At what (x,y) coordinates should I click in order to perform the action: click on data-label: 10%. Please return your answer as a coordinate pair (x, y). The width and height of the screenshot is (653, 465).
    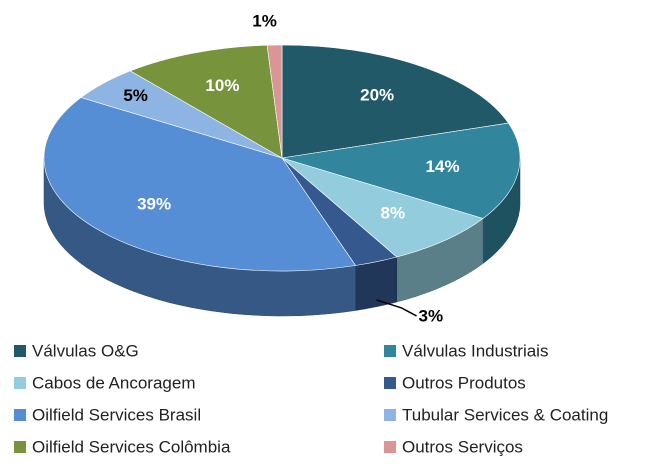
    Looking at the image, I should click on (222, 85).